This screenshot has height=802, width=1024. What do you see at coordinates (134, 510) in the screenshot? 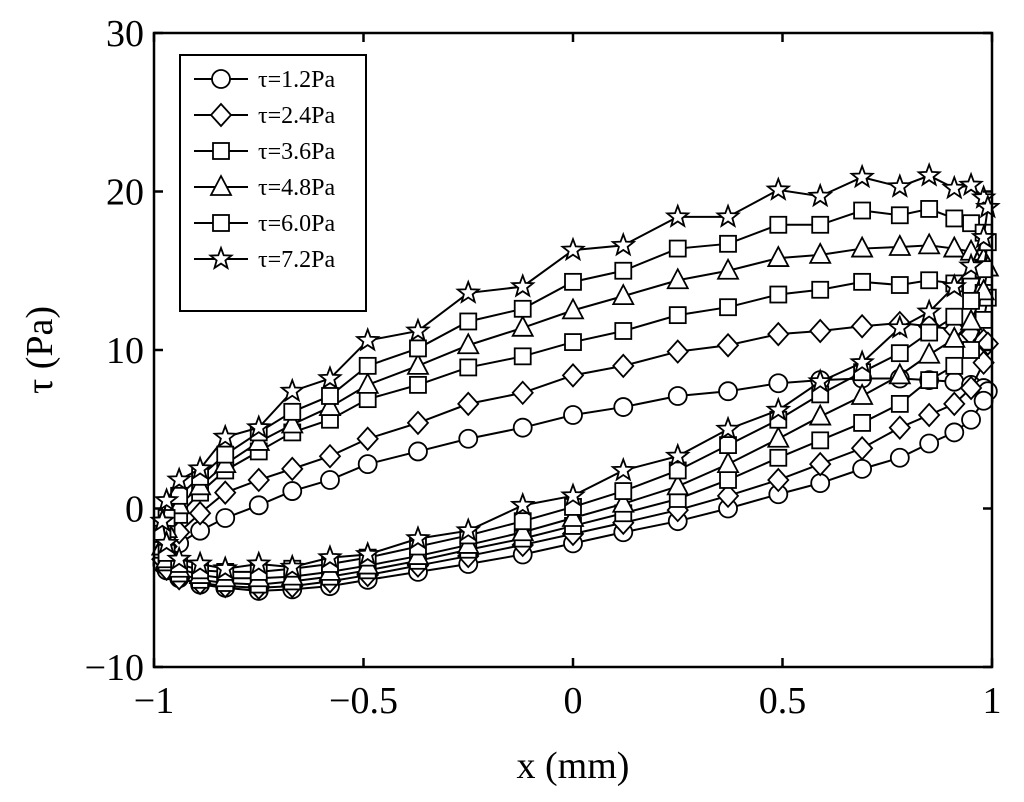
I see `y-tick-label: 0` at bounding box center [134, 510].